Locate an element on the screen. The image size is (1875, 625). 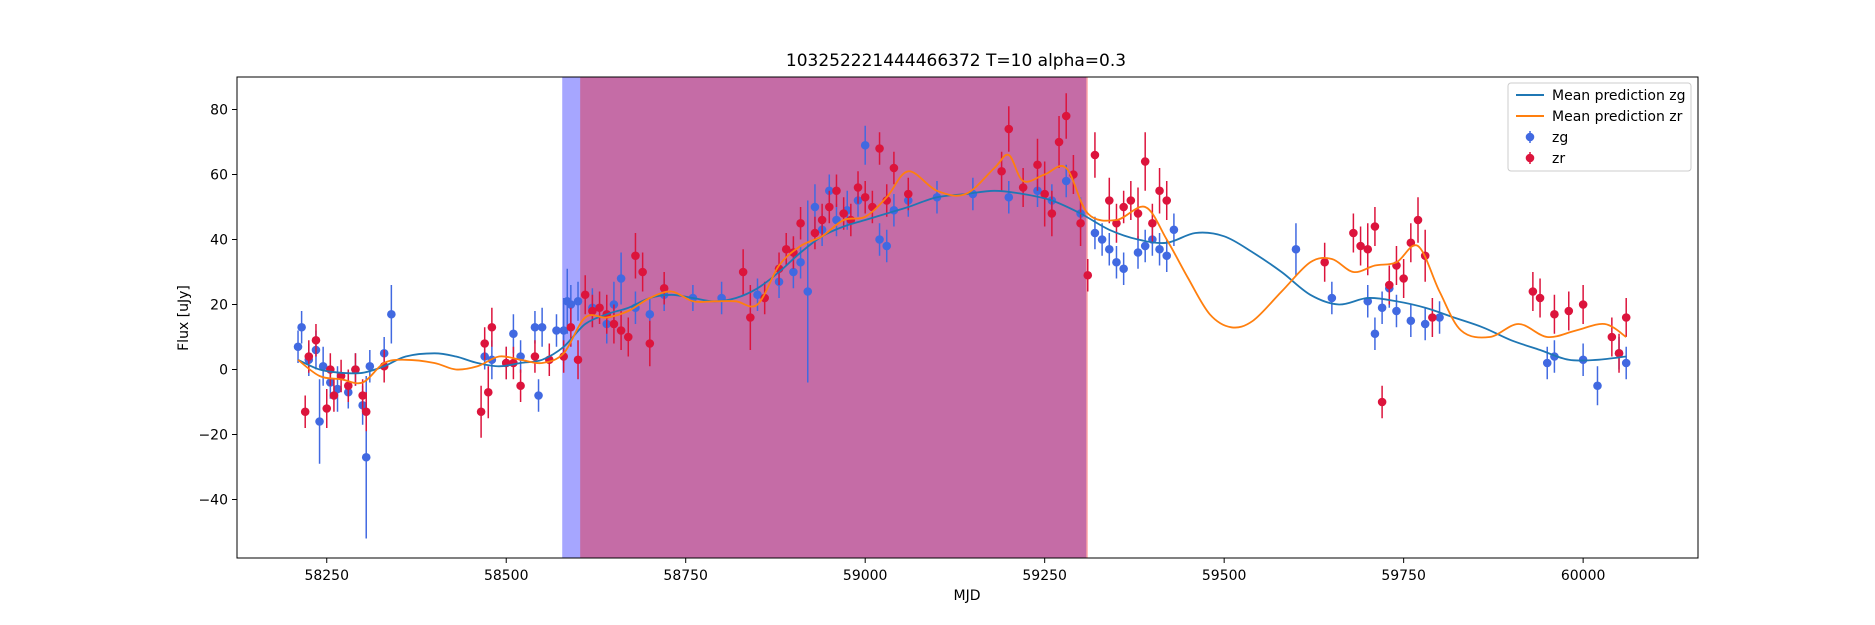
x-tick-label: 58250 is located at coordinates (326, 576).